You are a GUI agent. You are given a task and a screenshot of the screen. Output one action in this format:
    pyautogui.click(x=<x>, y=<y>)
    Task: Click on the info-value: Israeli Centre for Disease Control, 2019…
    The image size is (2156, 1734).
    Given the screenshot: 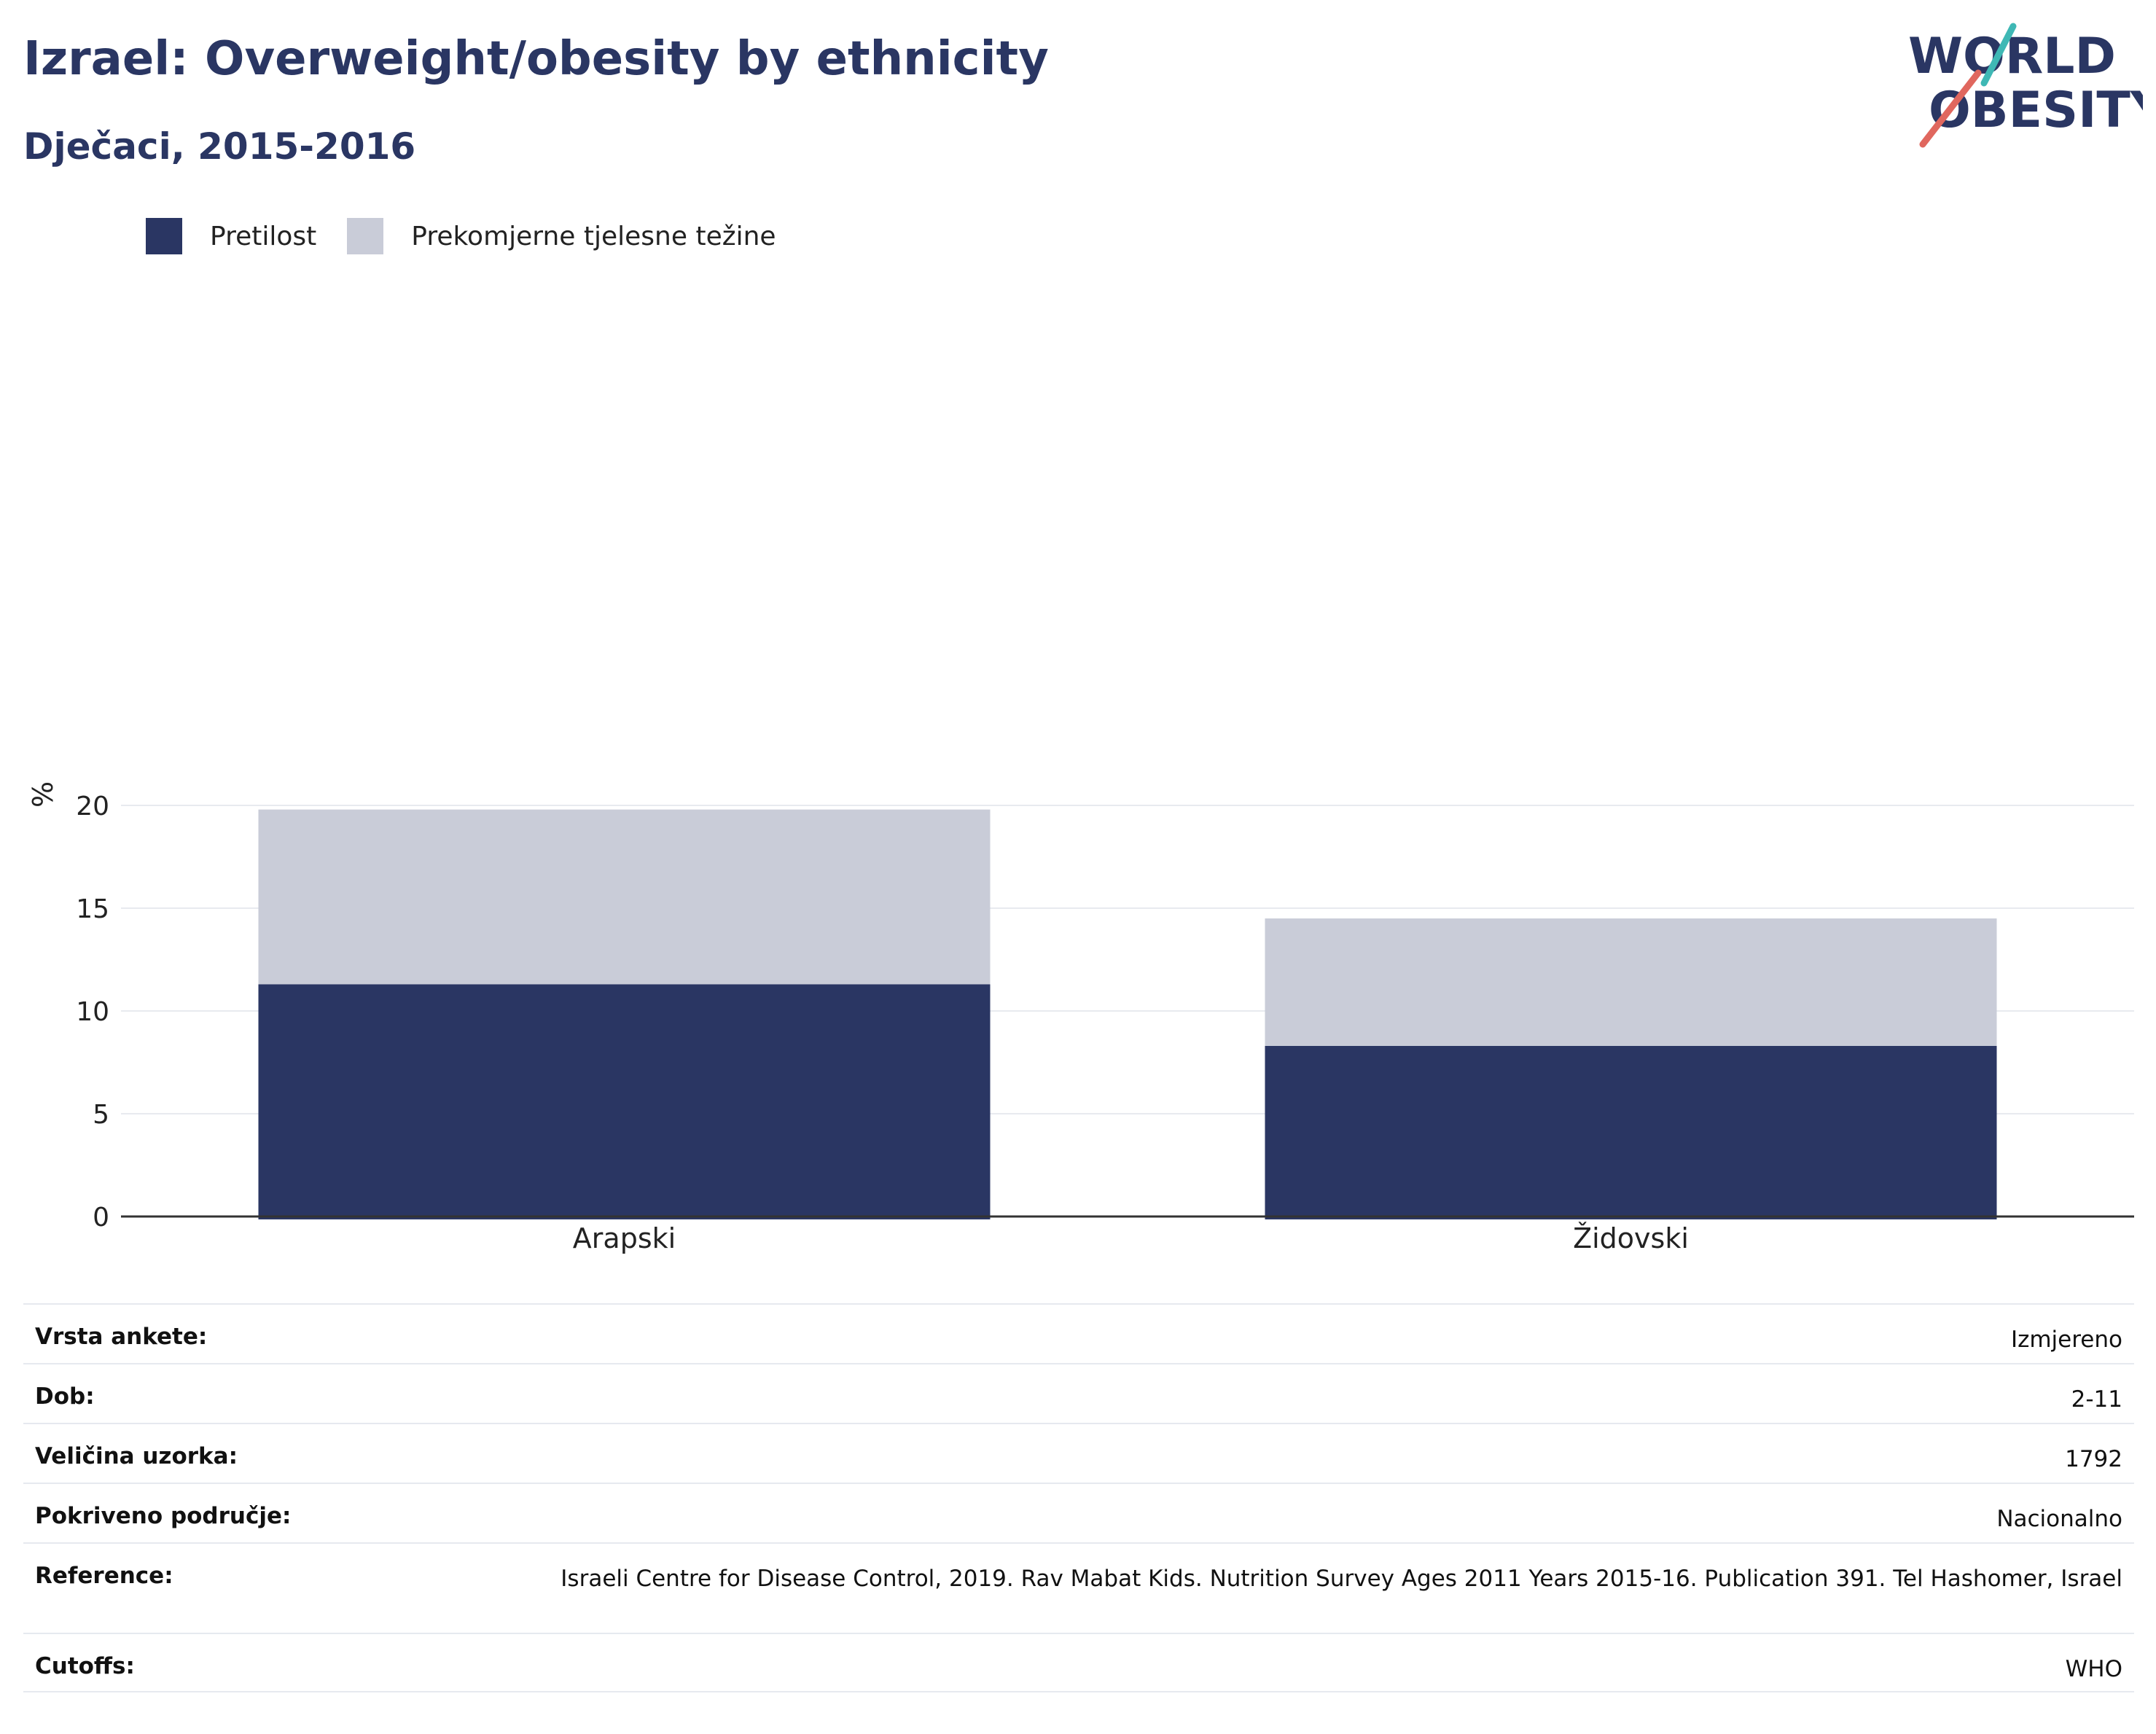 What is the action you would take?
    pyautogui.click(x=1342, y=1579)
    